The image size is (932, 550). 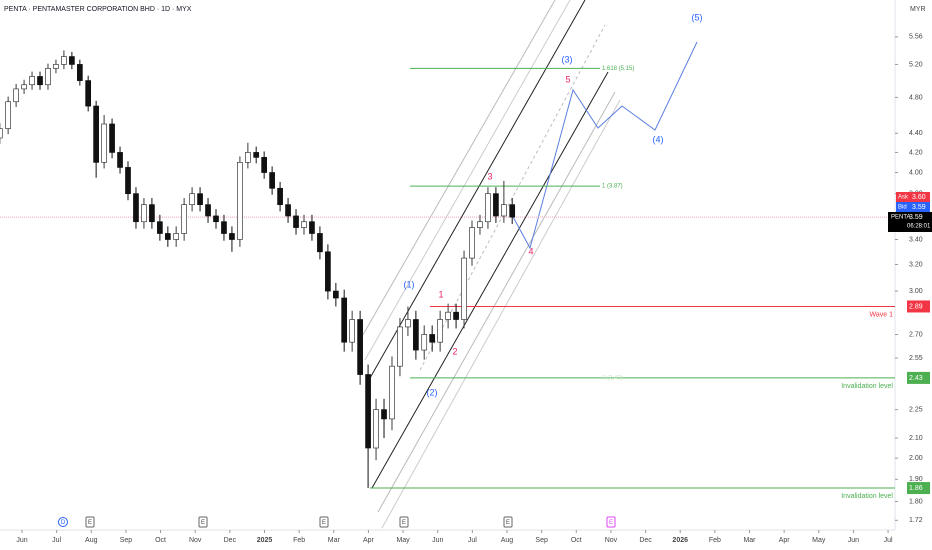 What do you see at coordinates (680, 540) in the screenshot?
I see `x-tick-label: 2026` at bounding box center [680, 540].